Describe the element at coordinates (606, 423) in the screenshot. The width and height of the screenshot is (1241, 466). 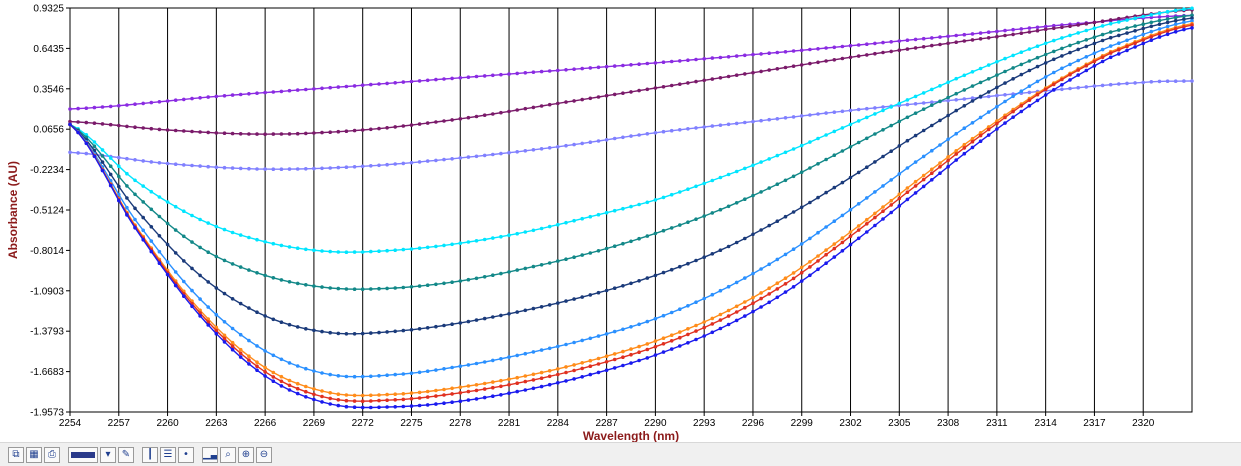
I see `x-tick-label: 2287` at that location.